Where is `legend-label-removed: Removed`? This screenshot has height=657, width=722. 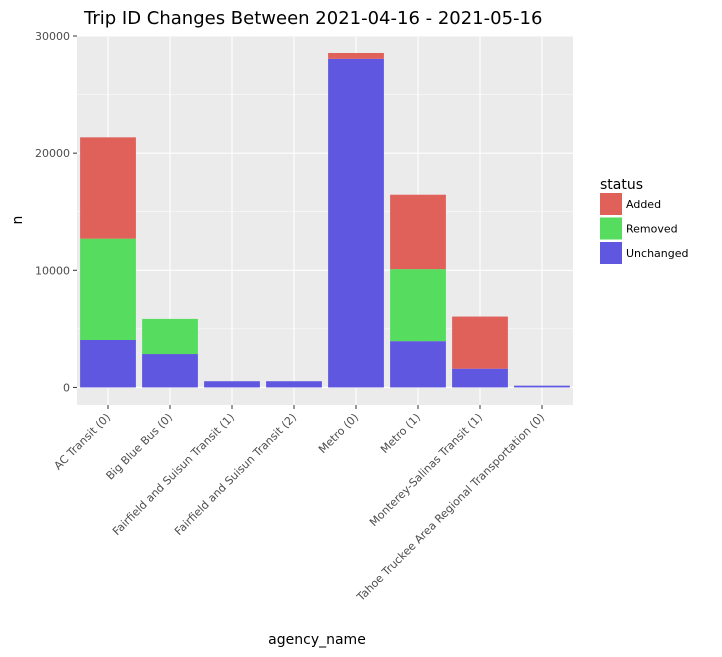 legend-label-removed: Removed is located at coordinates (652, 229).